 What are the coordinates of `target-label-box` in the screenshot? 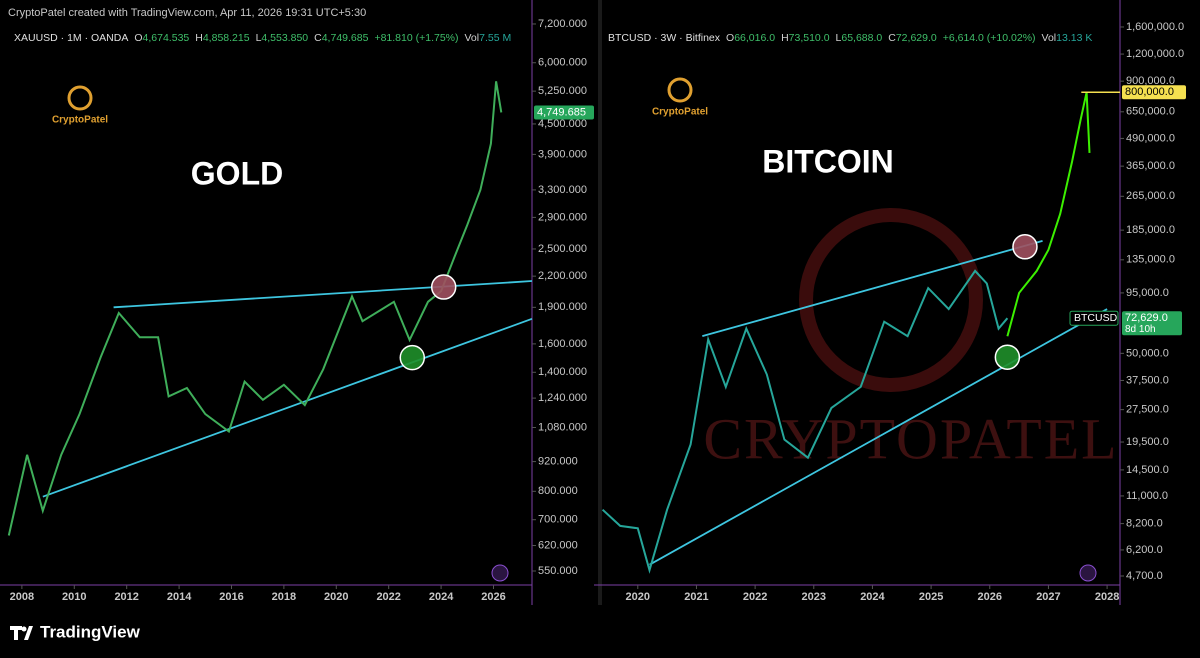 It's located at (1154, 92).